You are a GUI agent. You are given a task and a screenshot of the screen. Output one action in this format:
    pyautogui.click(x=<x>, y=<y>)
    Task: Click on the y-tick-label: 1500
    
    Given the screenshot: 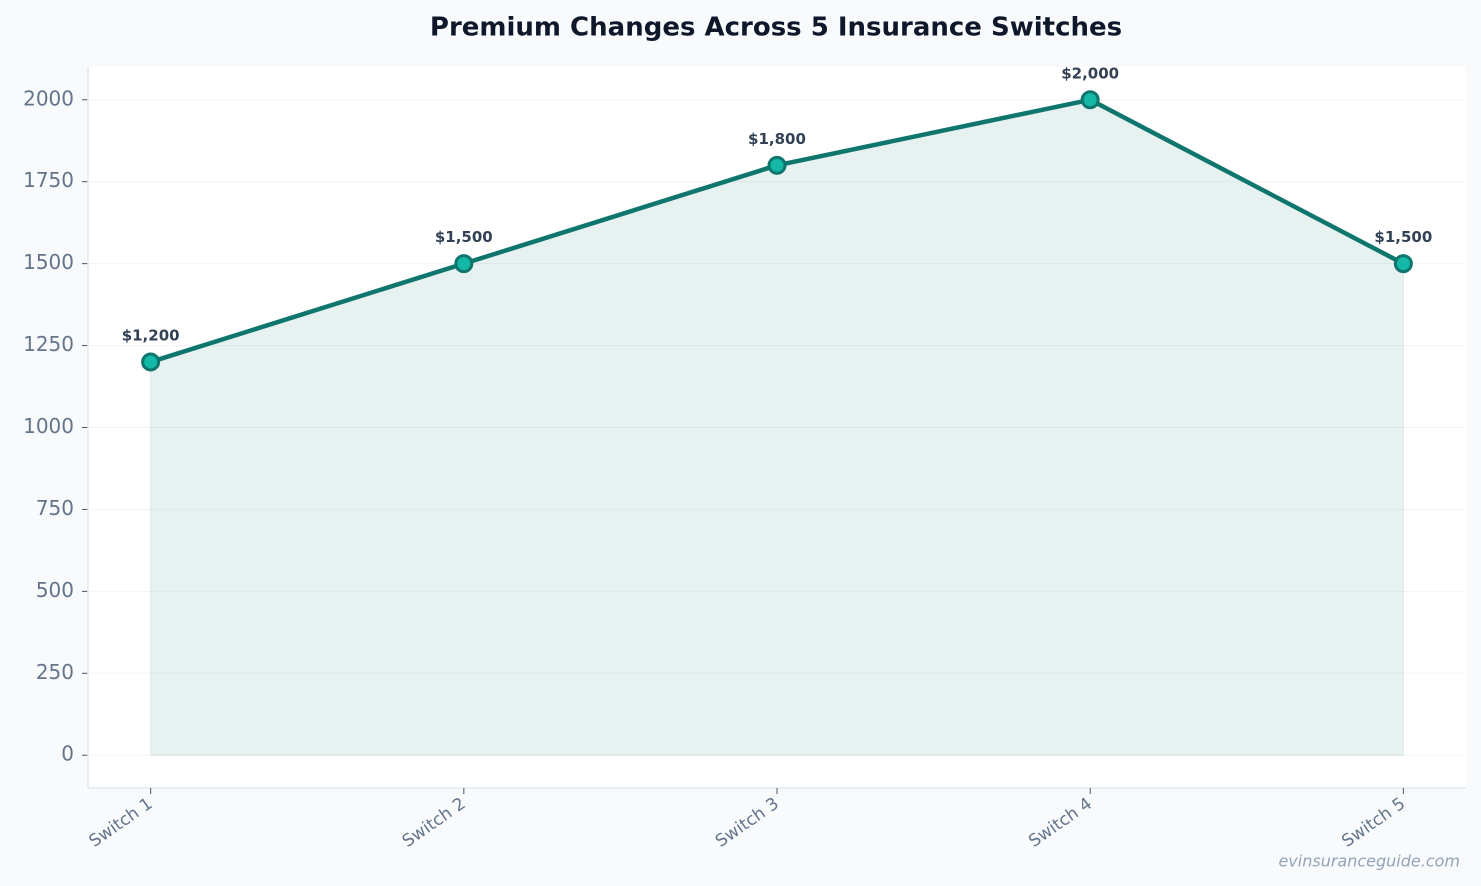 What is the action you would take?
    pyautogui.click(x=48, y=262)
    